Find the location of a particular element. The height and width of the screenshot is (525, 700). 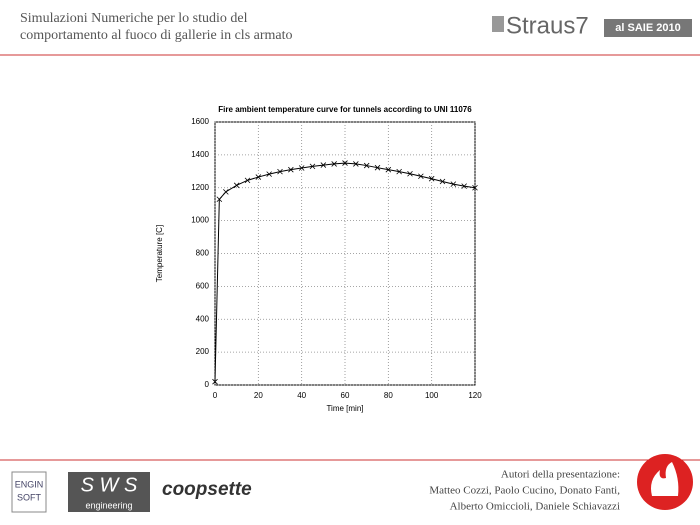

x-tick-label: 100 is located at coordinates (432, 395).